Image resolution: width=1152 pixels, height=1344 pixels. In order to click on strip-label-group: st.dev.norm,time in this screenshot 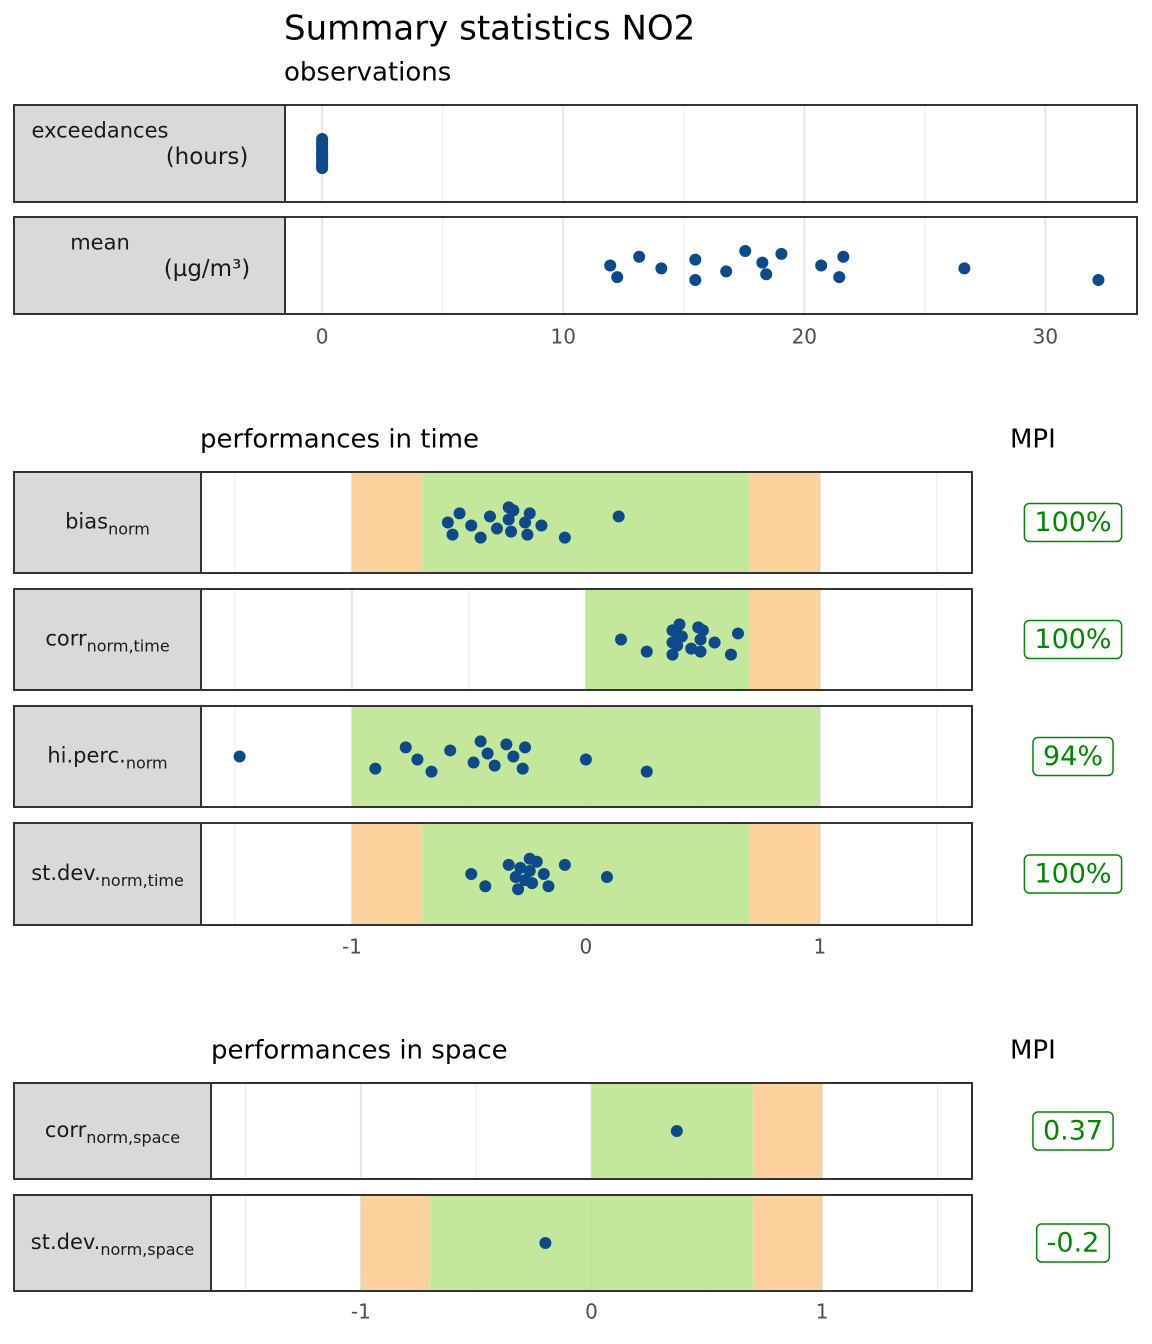, I will do `click(107, 875)`.